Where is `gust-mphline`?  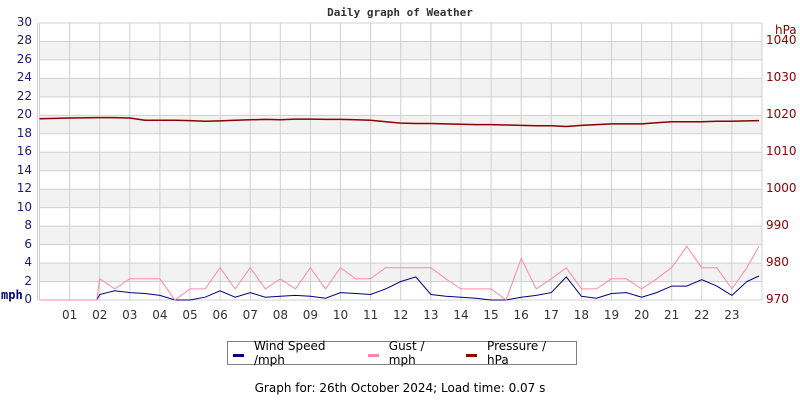
gust-mphline is located at coordinates (399, 273).